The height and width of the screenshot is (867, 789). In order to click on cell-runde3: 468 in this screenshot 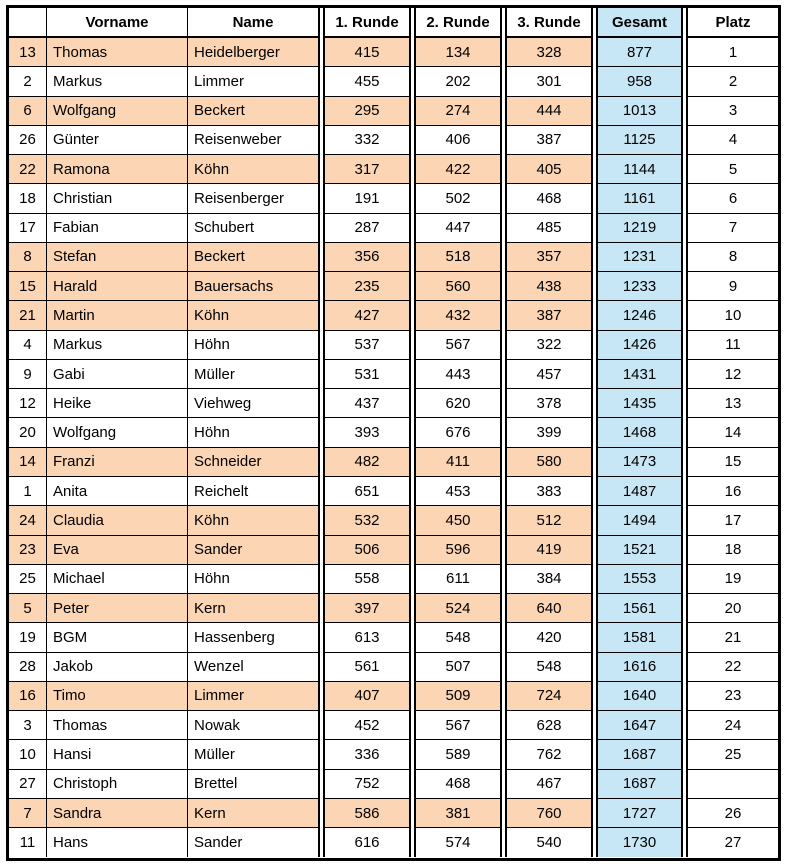, I will do `click(549, 199)`.